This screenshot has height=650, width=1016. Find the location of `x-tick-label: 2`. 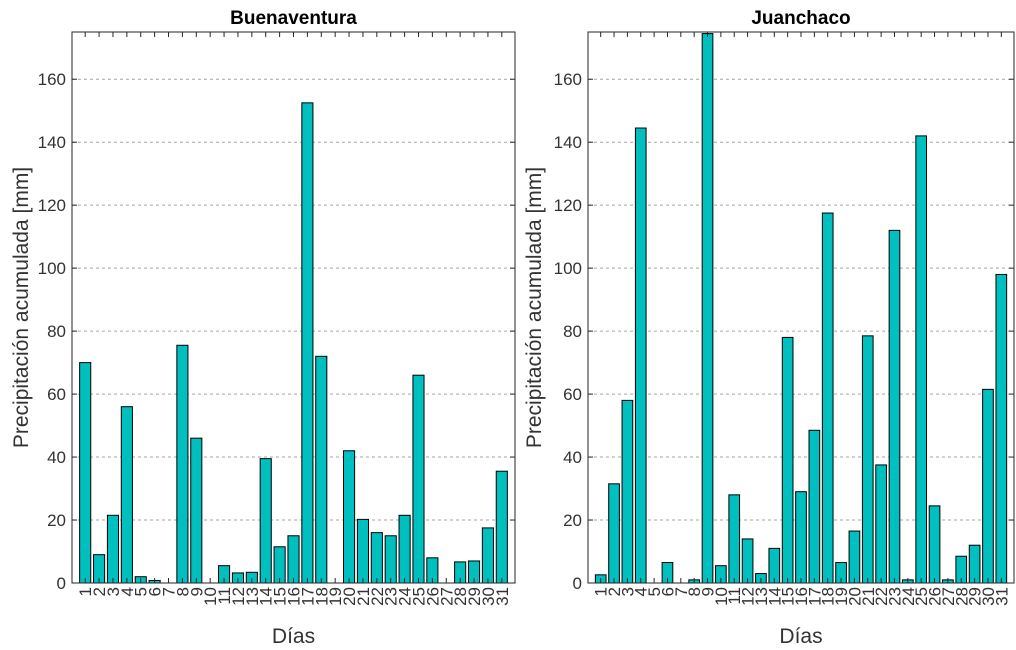

x-tick-label: 2 is located at coordinates (614, 591).